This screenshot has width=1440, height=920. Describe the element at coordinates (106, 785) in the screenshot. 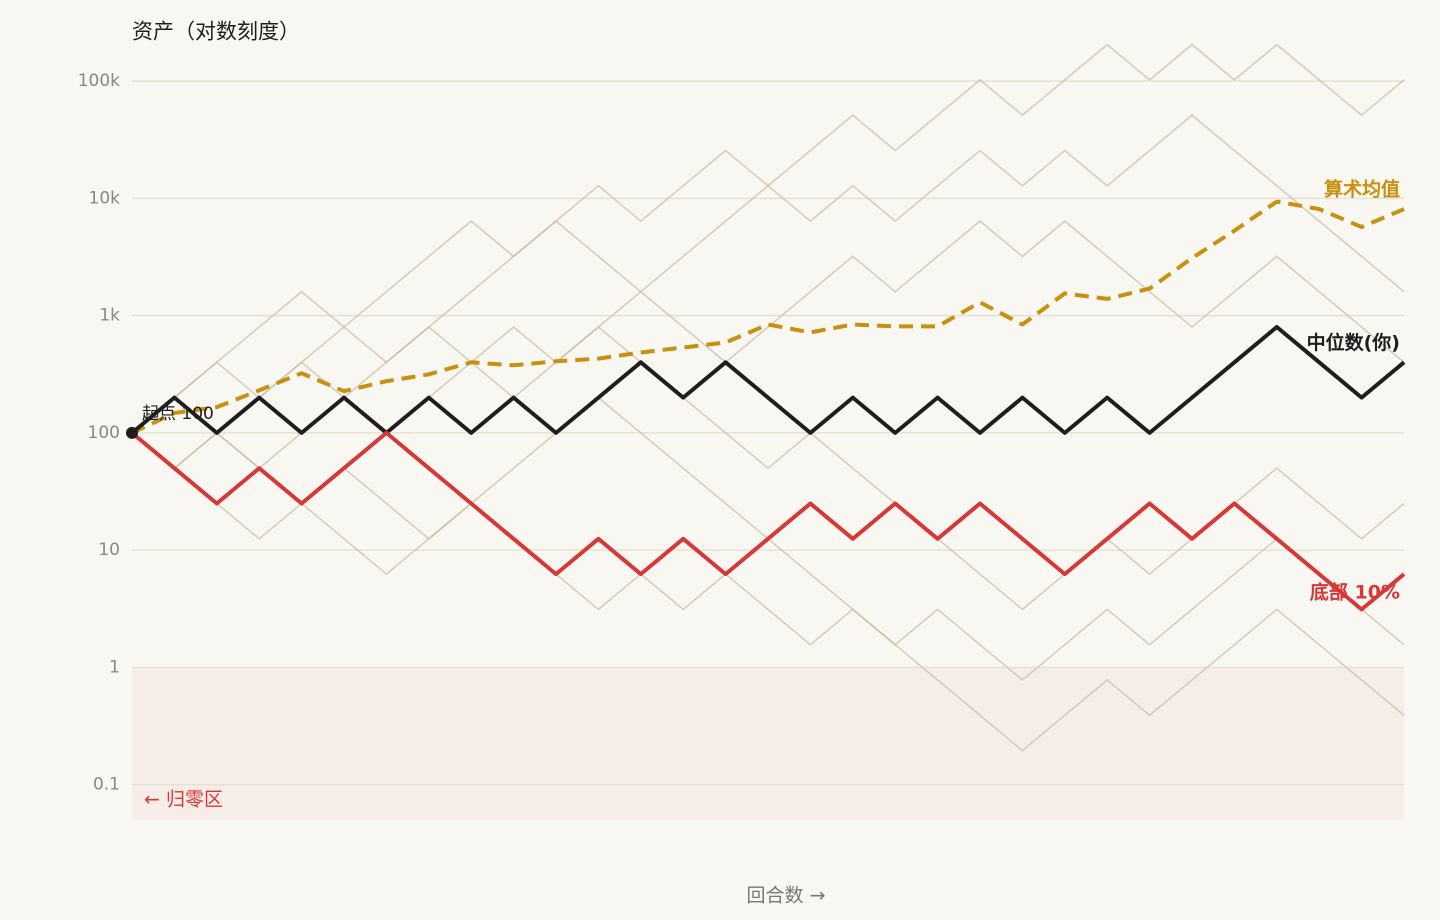

I see `y-tick-label: 0.1` at that location.